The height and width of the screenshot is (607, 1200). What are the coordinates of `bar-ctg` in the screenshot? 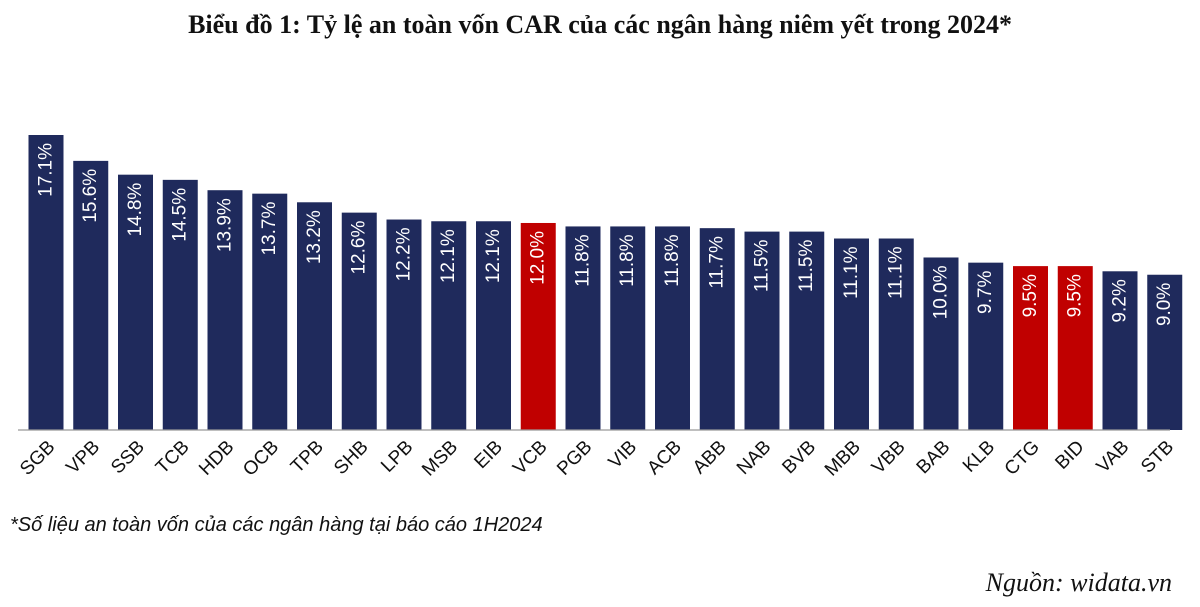 It's located at (1030, 348).